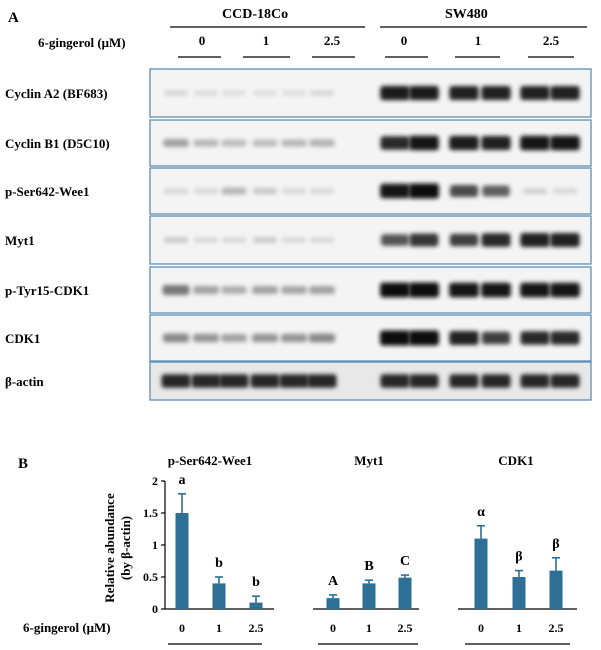 The width and height of the screenshot is (601, 650). I want to click on cell-line-label-sw480: SW480, so click(466, 14).